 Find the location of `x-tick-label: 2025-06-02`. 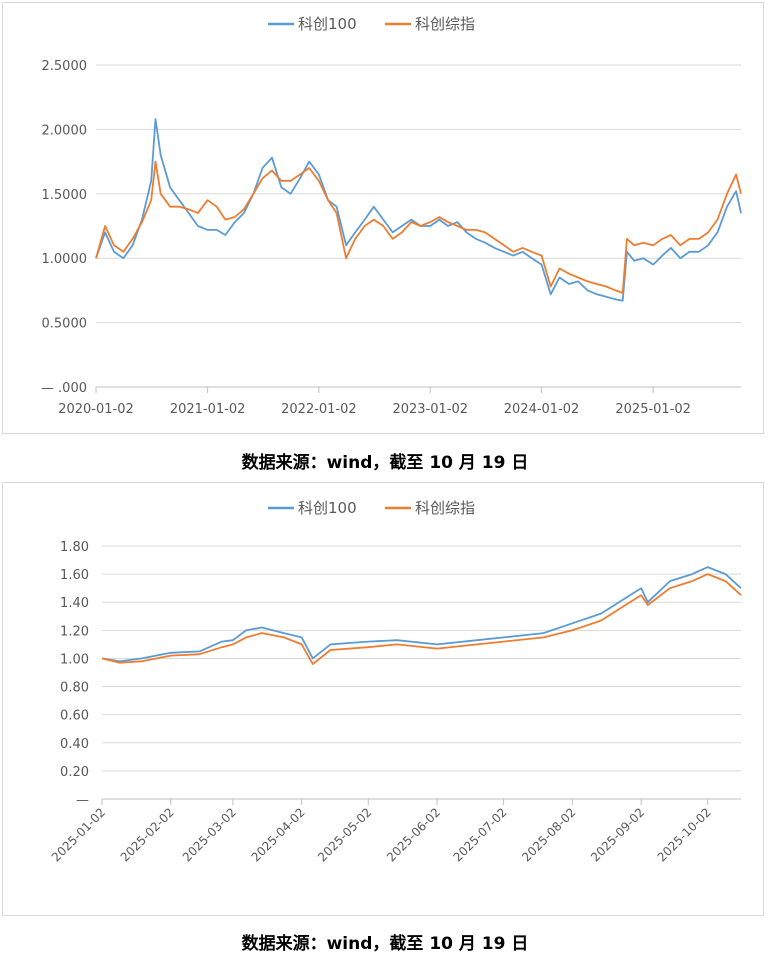

x-tick-label: 2025-06-02 is located at coordinates (413, 834).